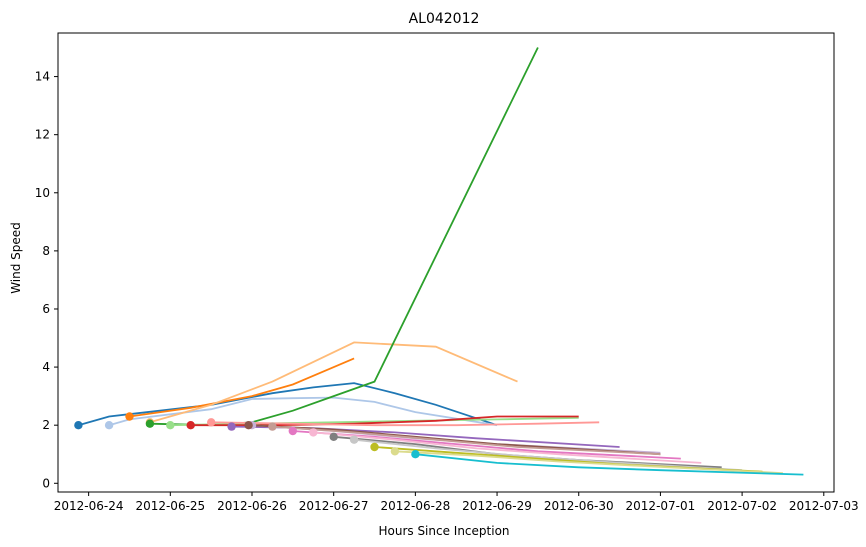 This screenshot has height=547, width=866. Describe the element at coordinates (42, 193) in the screenshot. I see `y-tick-label: 10` at that location.